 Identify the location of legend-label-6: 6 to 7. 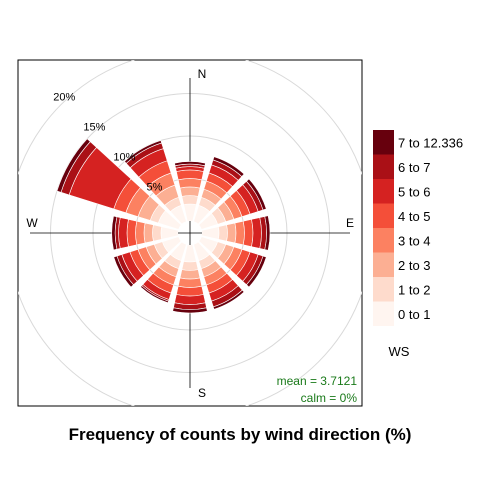
(414, 167).